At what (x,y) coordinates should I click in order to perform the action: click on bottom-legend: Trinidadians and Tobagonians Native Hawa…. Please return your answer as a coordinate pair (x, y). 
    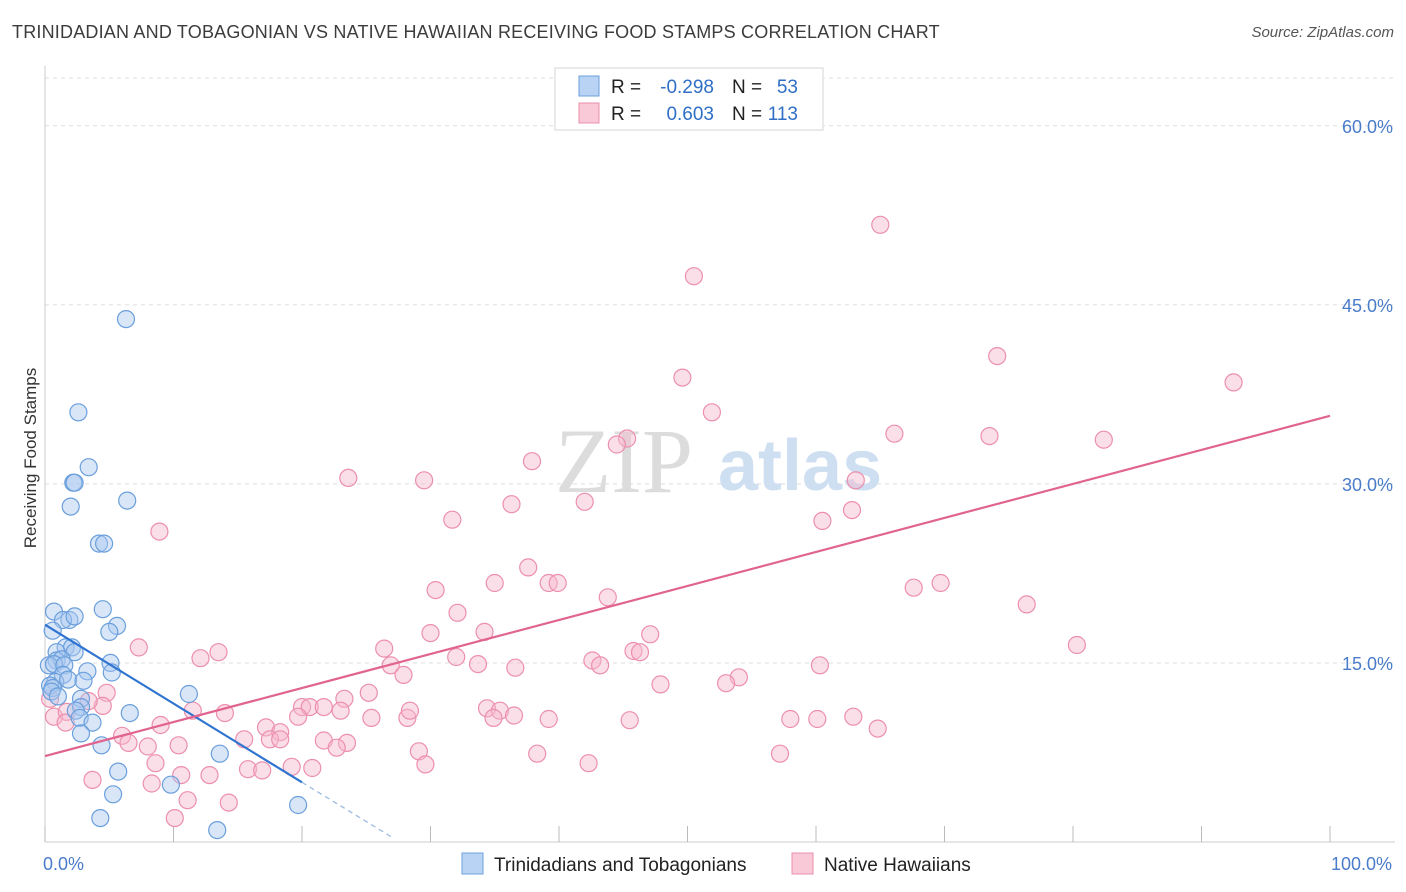
    Looking at the image, I should click on (716, 864).